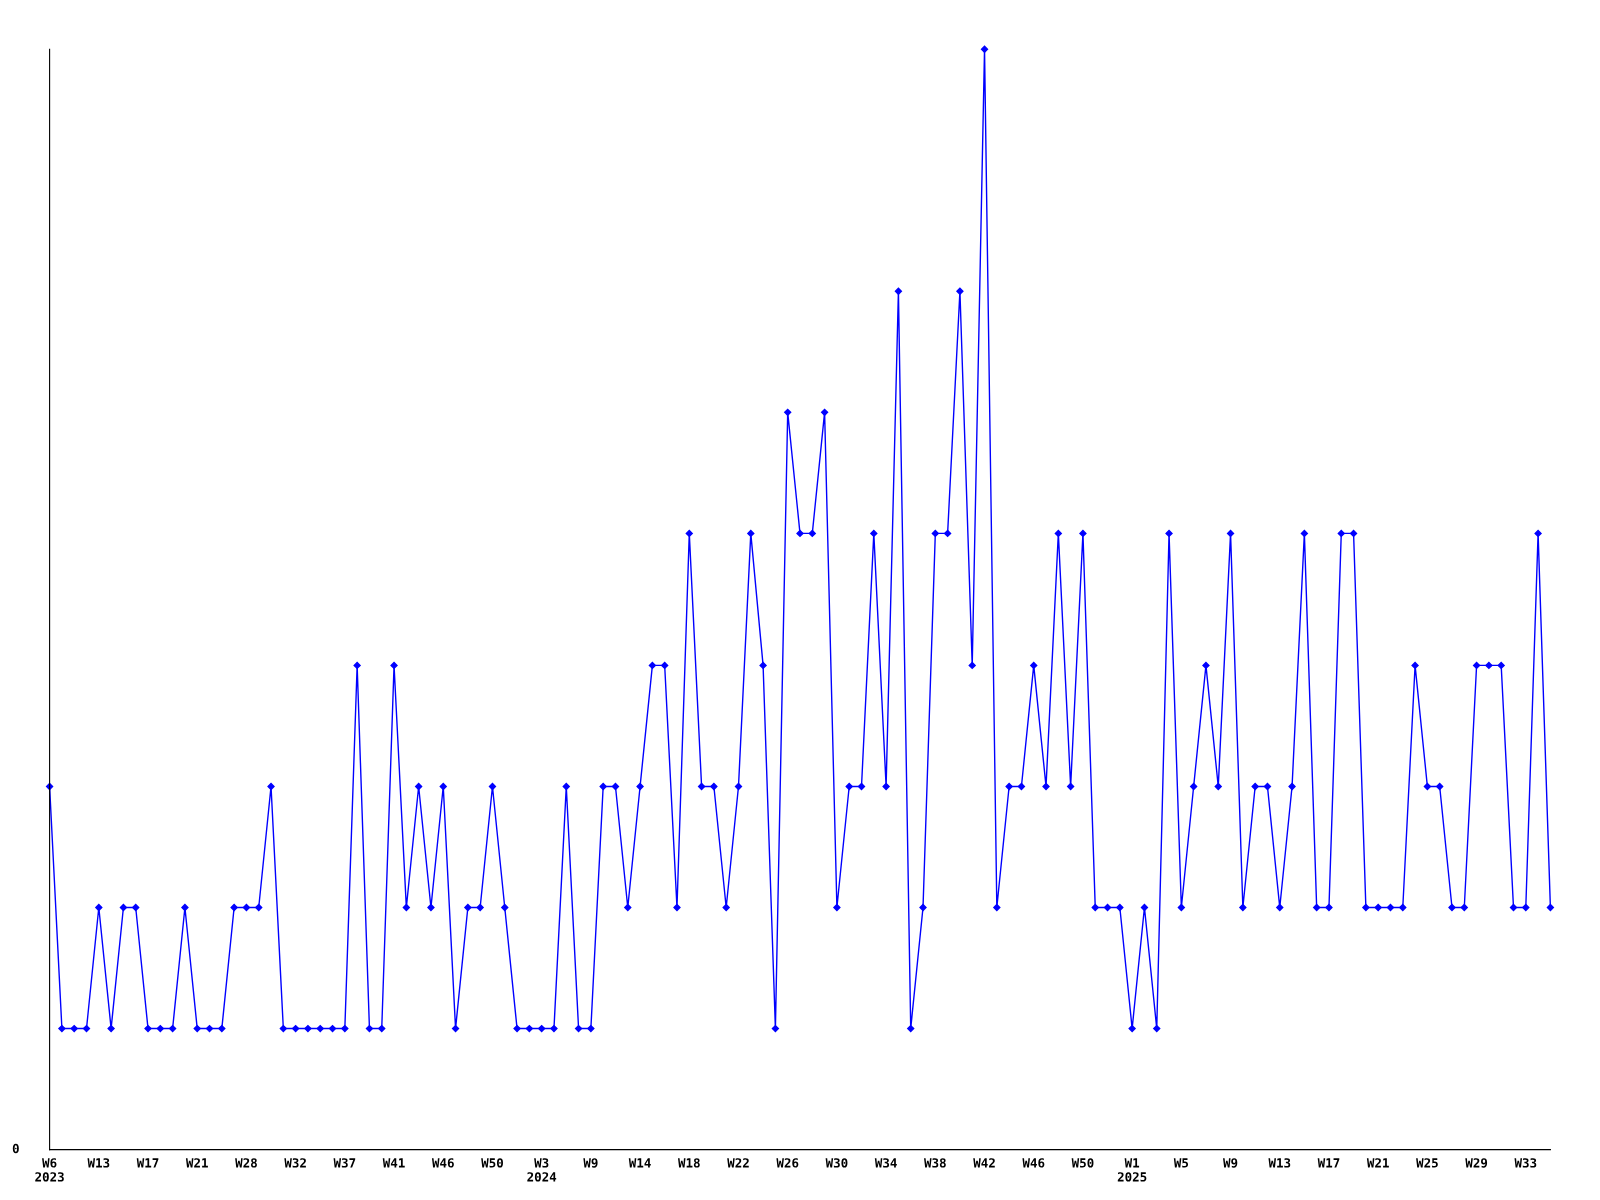  Describe the element at coordinates (344, 1163) in the screenshot. I see `x-tick-label: W37` at that location.